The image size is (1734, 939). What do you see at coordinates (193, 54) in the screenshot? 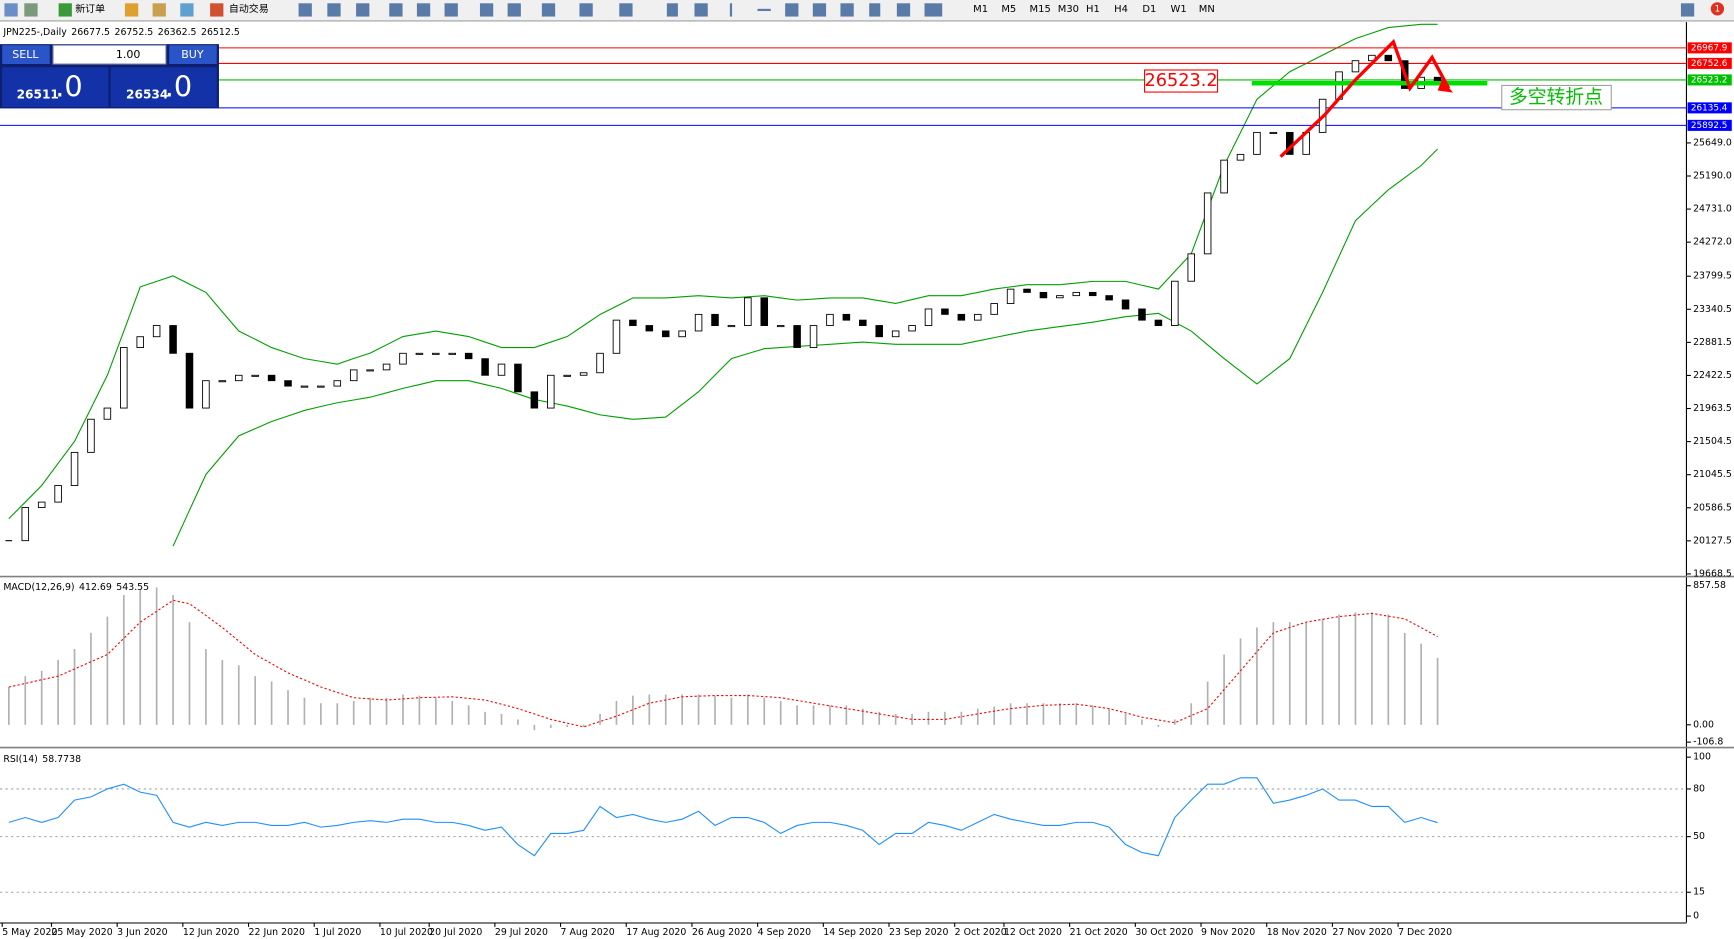
I see `buy-button` at bounding box center [193, 54].